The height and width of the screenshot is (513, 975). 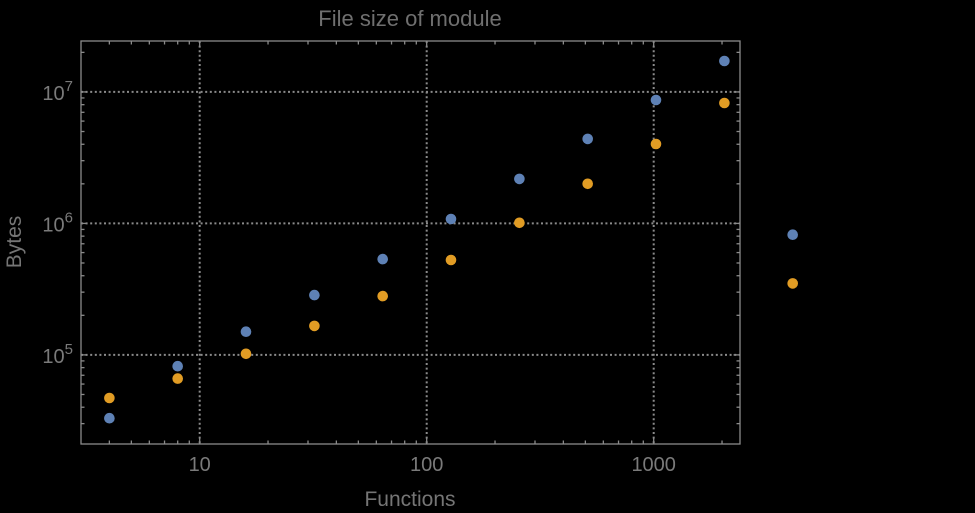 I want to click on y-axis-label: Bytes, so click(x=14, y=242).